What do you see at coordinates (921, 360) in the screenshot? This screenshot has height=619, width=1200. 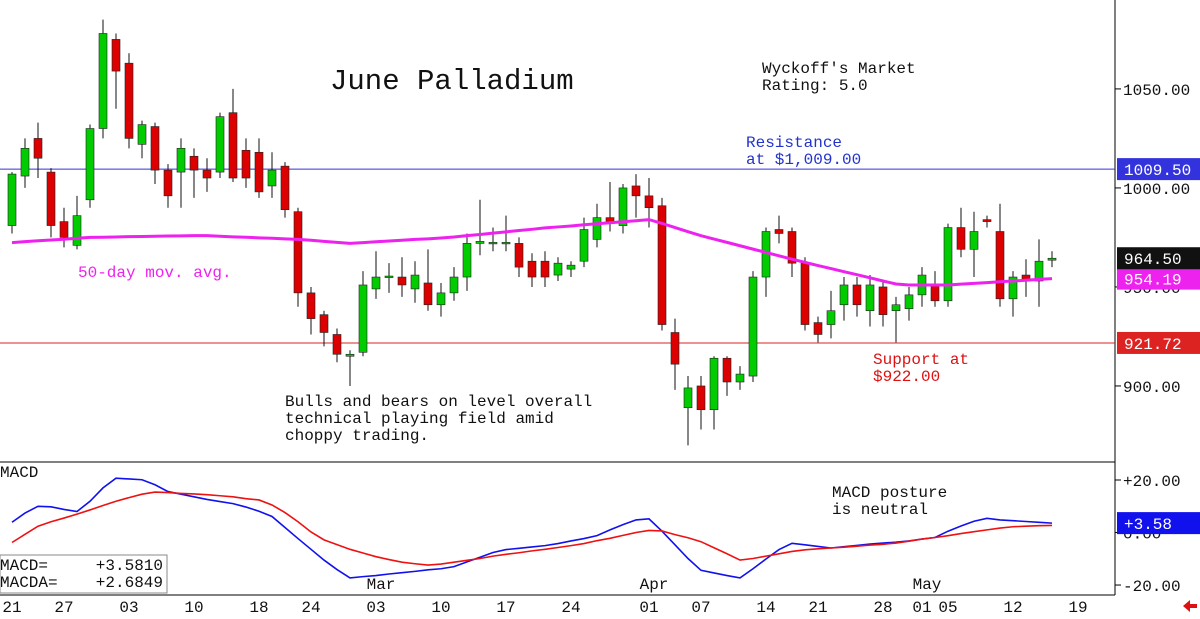 I see `annotation: Support at` at bounding box center [921, 360].